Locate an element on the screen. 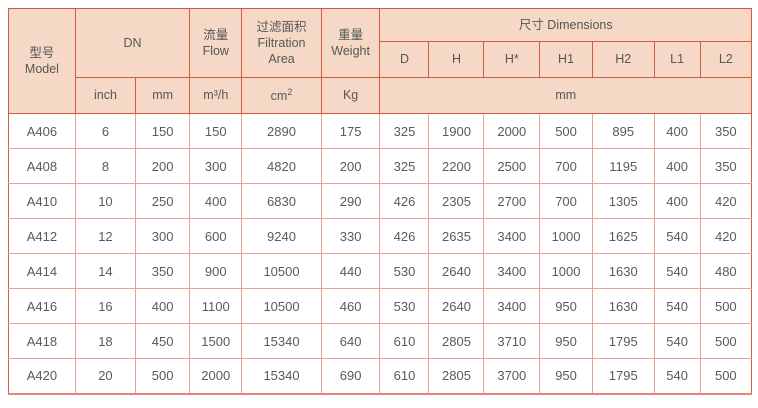 The image size is (758, 408). cell-inch: 10 is located at coordinates (105, 201).